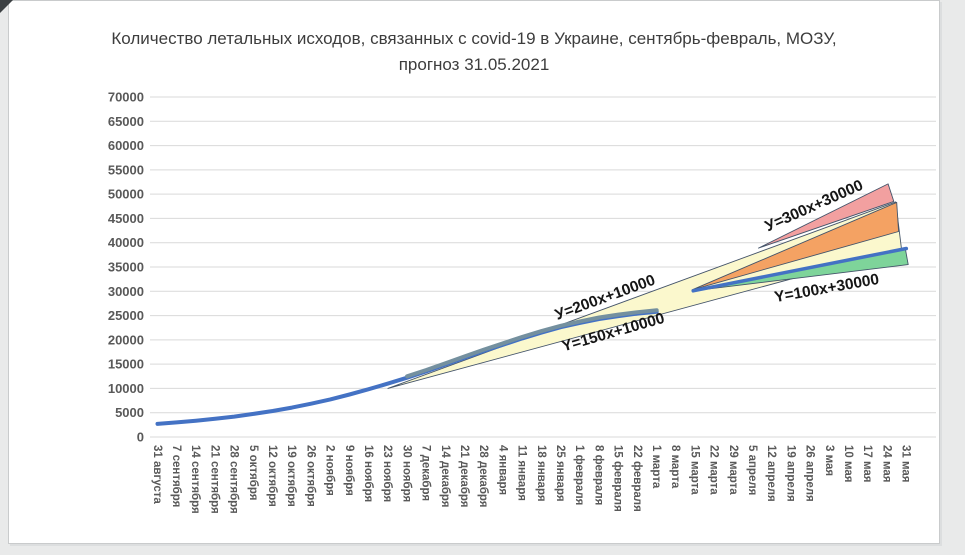  I want to click on x-axis-tick-label: 5 октября, so click(253, 472).